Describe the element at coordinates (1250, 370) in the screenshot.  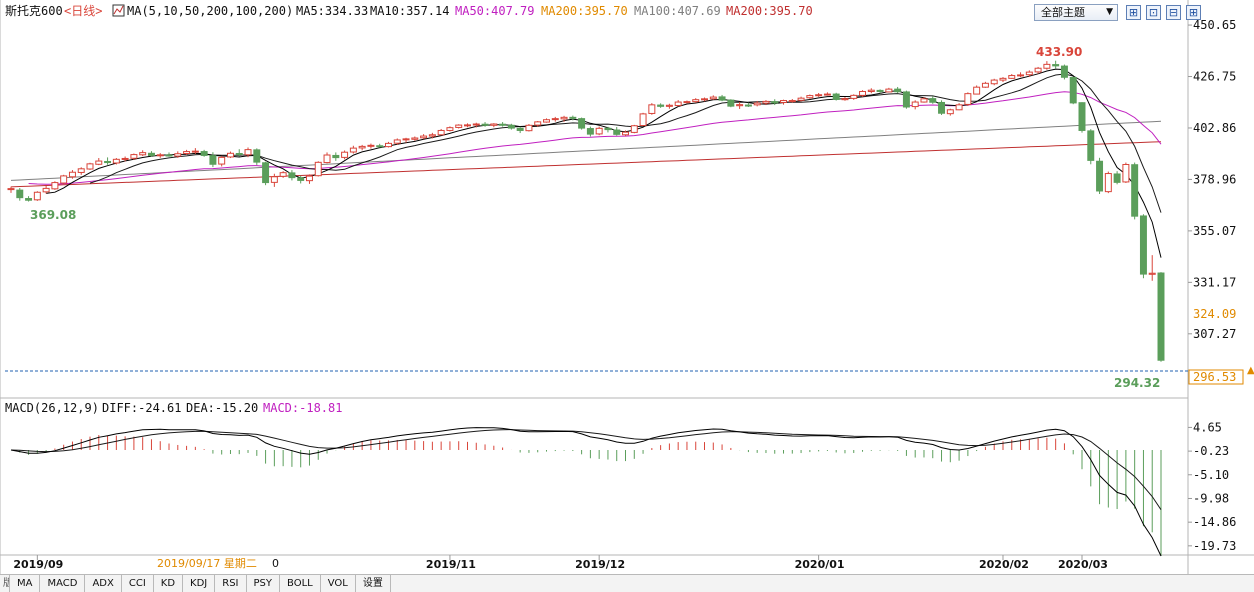
I see `crosshair-arrow-icon: ▲` at that location.